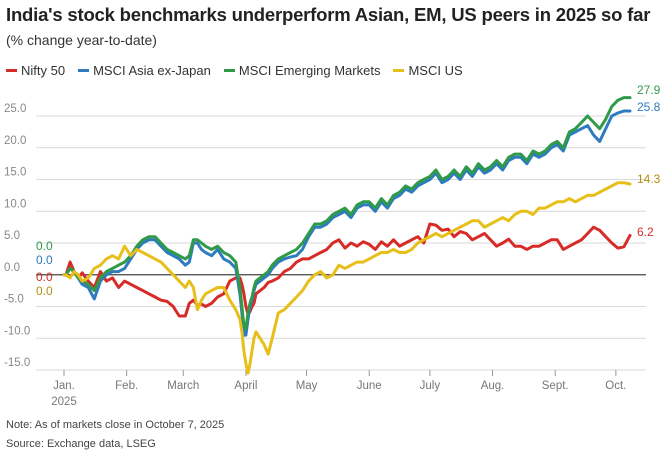 The width and height of the screenshot is (660, 462). I want to click on legend-item-em: MSCI Emerging Markets, so click(302, 70).